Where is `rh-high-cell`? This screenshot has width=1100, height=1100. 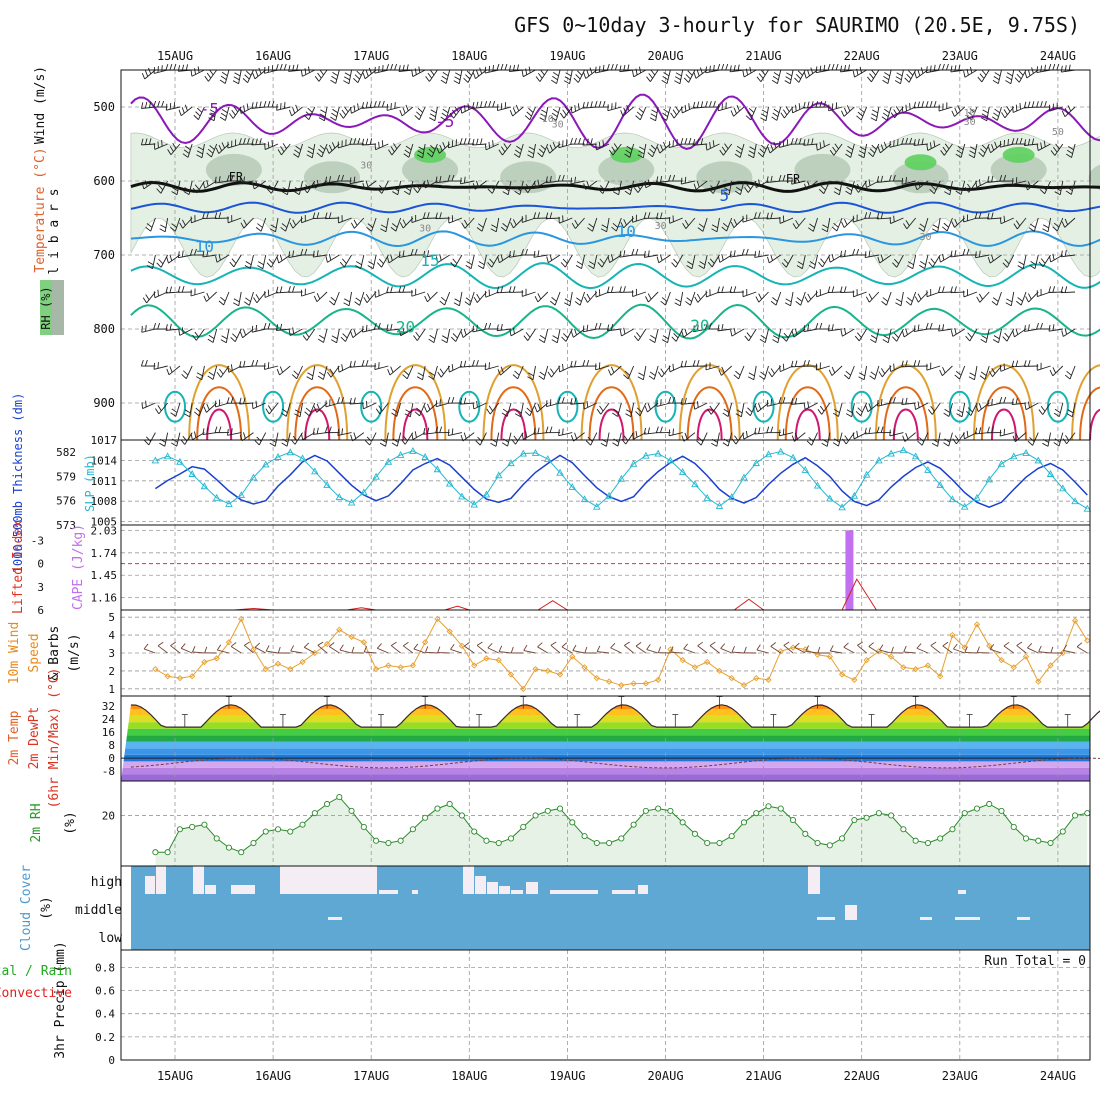
rh-high-cell is located at coordinates (1094, 177).